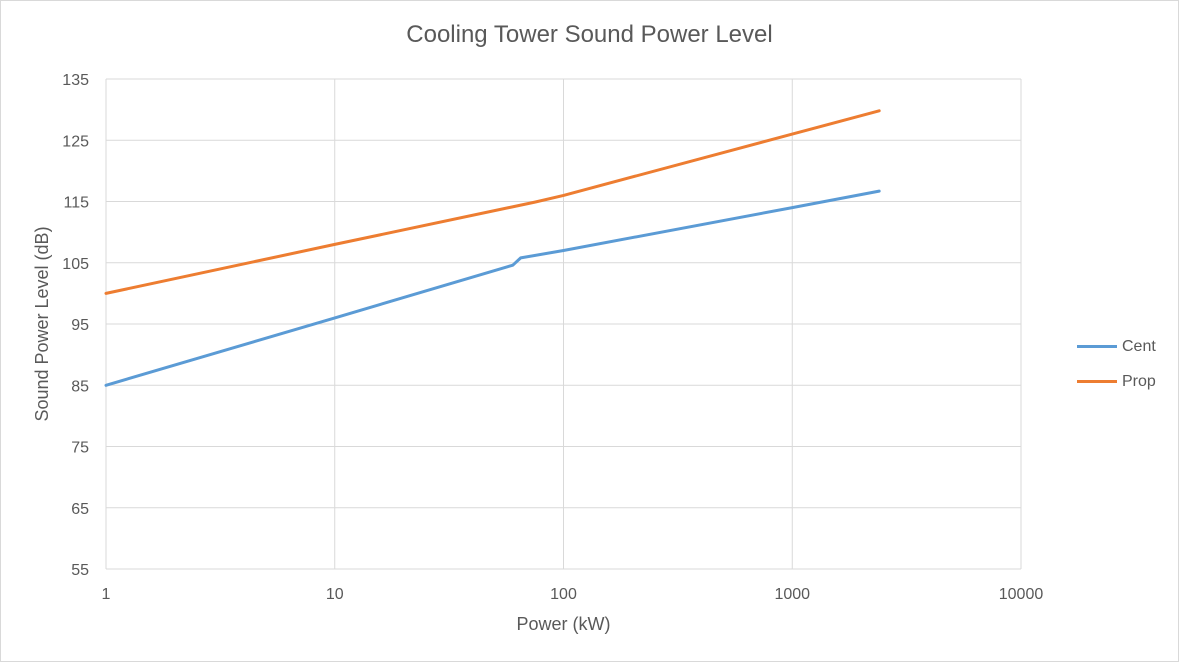  I want to click on legend-label: Prop, so click(1139, 381).